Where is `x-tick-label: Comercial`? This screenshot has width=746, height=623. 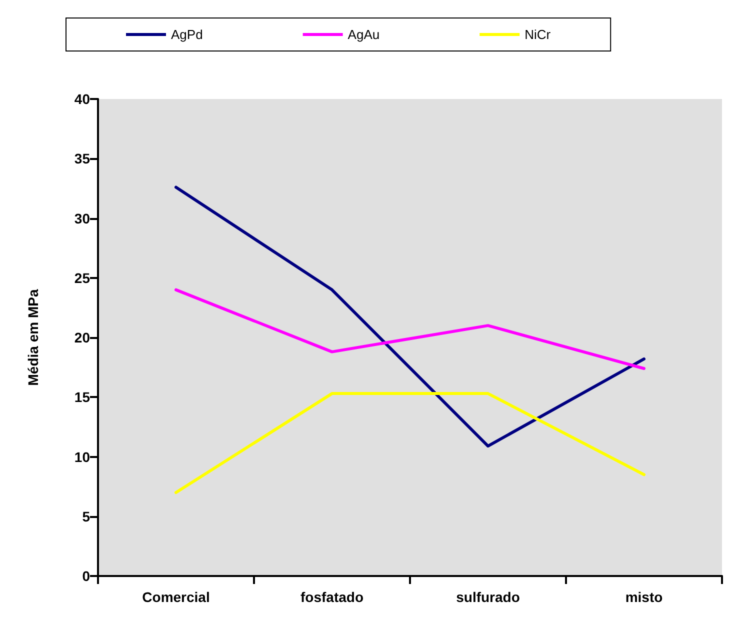
x-tick-label: Comercial is located at coordinates (176, 597).